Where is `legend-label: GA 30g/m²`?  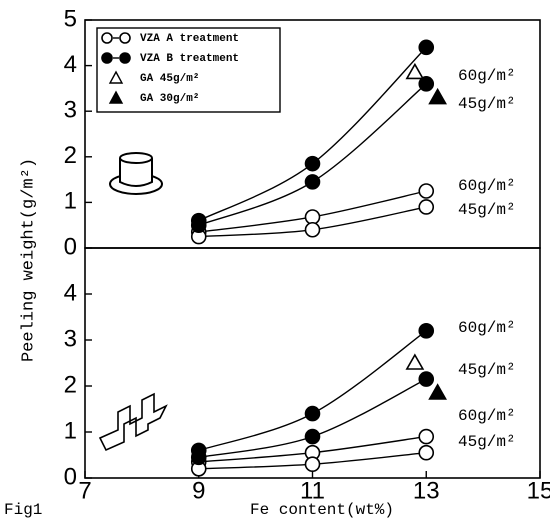 legend-label: GA 30g/m² is located at coordinates (169, 99).